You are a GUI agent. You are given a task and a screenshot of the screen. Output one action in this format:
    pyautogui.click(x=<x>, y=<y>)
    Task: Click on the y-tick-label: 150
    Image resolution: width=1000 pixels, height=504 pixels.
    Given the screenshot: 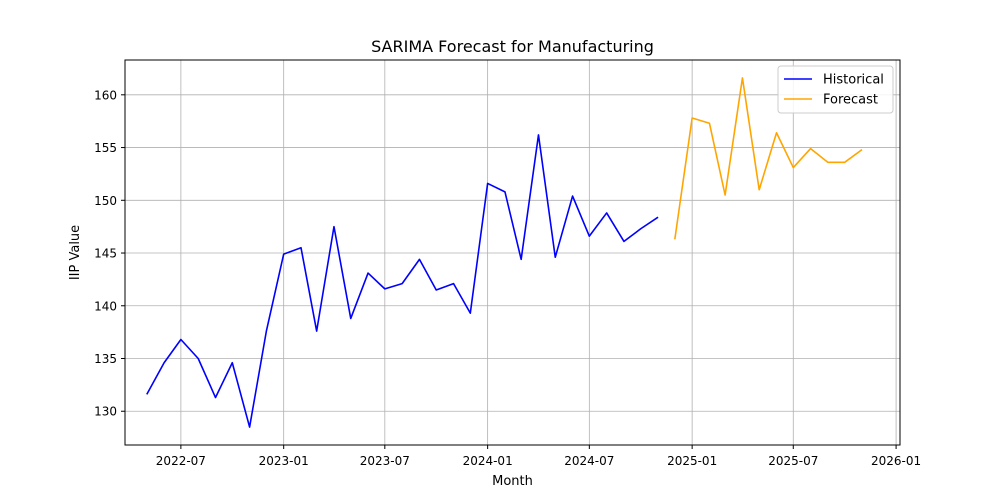 What is the action you would take?
    pyautogui.click(x=105, y=201)
    